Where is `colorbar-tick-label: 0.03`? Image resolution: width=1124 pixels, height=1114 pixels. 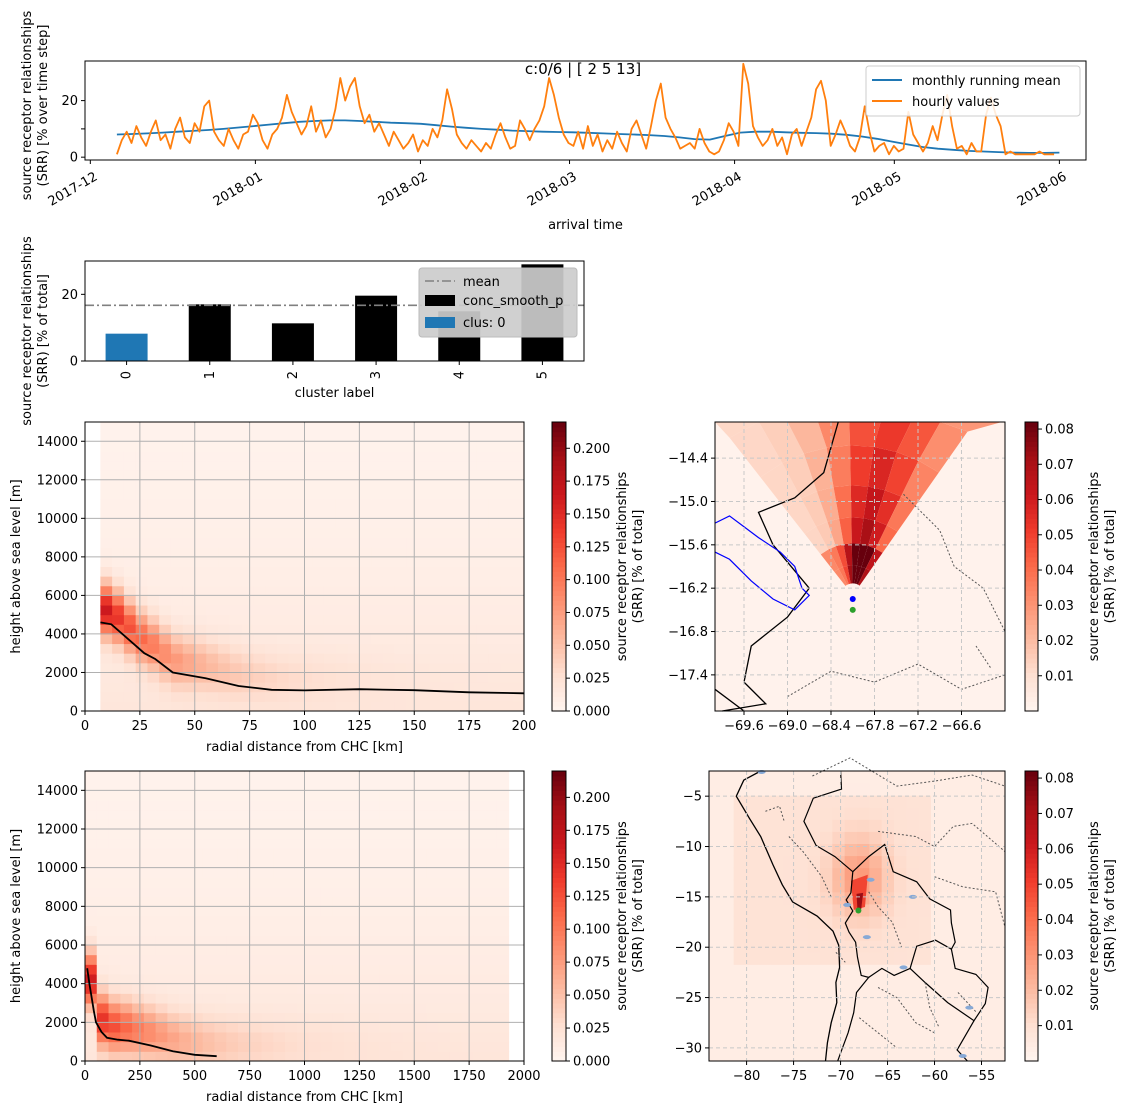
colorbar-tick-label: 0.03 is located at coordinates (1059, 606).